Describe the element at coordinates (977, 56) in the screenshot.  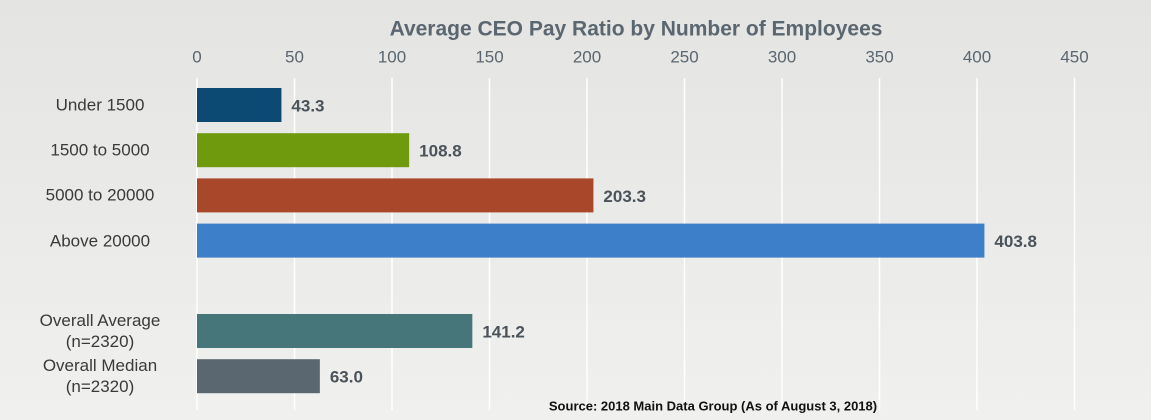
I see `x-tick-label: 400` at that location.